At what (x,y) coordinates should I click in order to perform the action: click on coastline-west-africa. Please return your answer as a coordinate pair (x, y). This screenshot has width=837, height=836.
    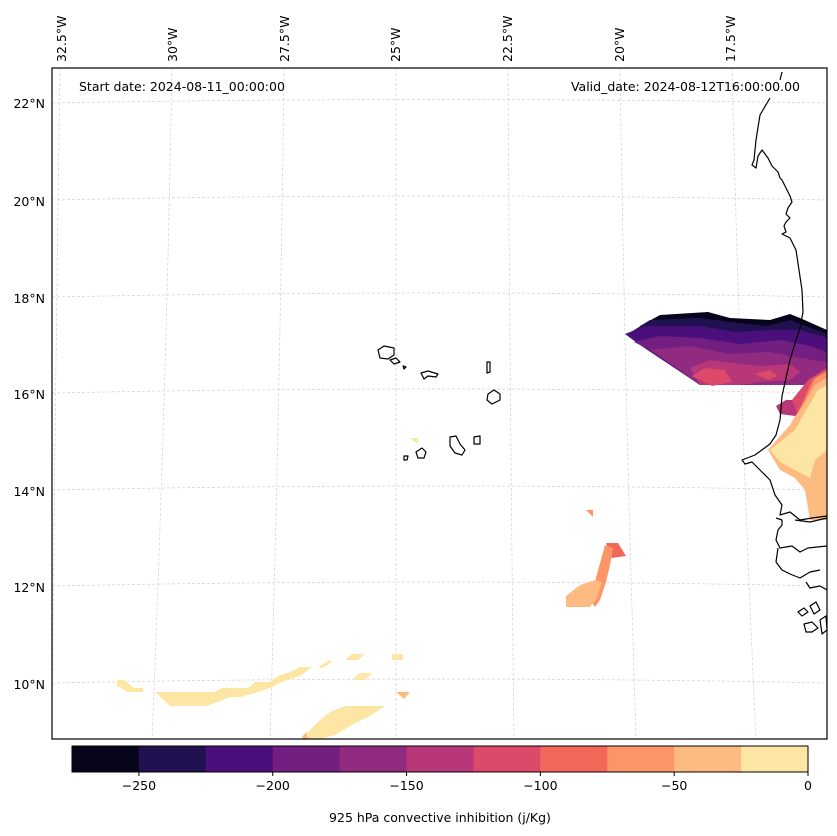
    Looking at the image, I should click on (784, 331).